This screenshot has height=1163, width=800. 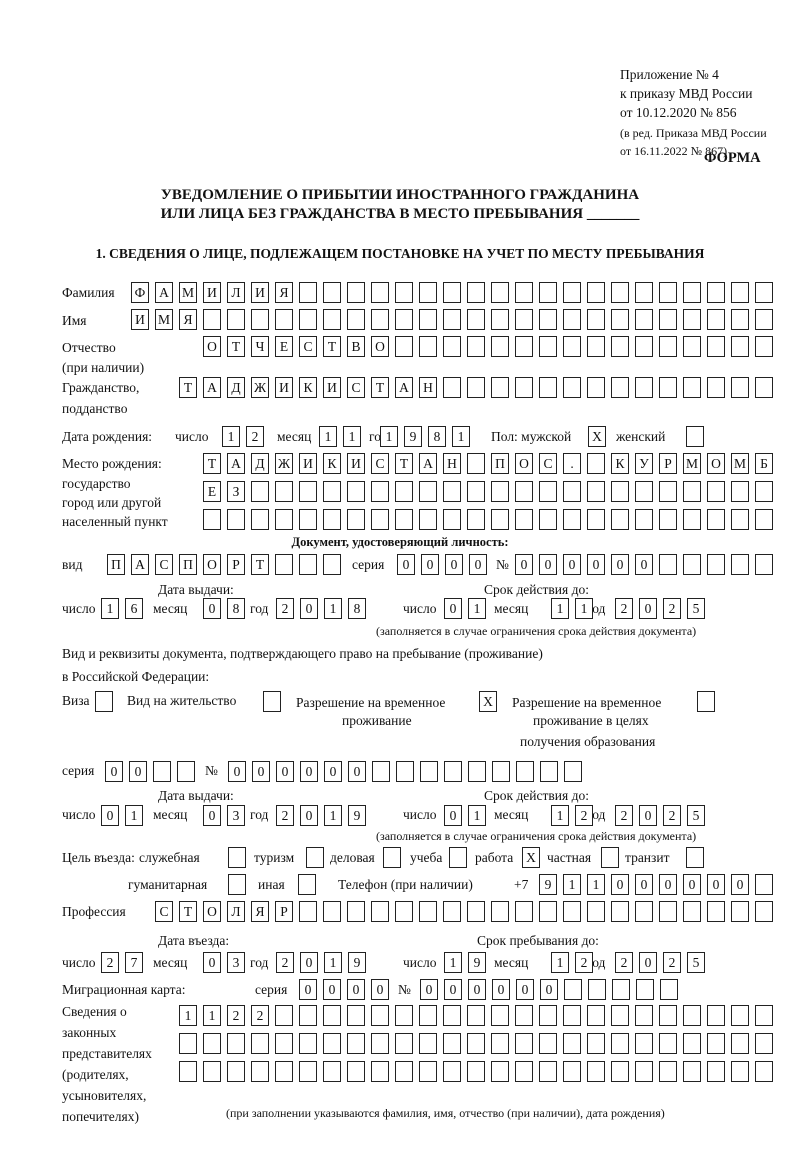 What do you see at coordinates (696, 608) in the screenshot?
I see `char-box: 5` at bounding box center [696, 608].